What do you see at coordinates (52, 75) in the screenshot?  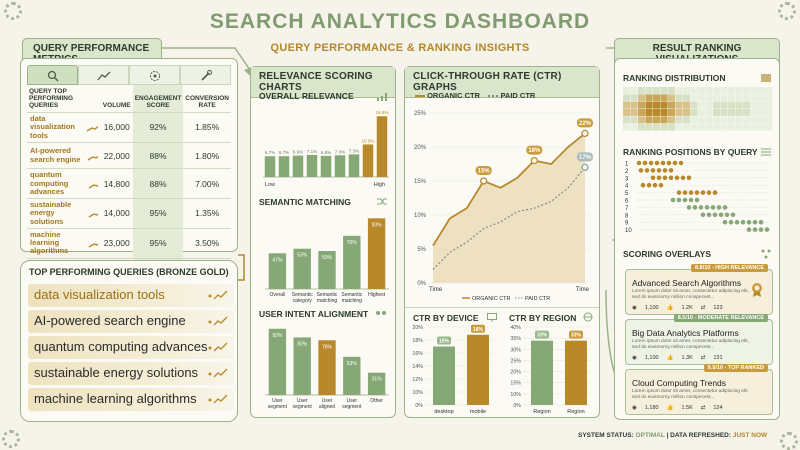 I see `tab-search` at bounding box center [52, 75].